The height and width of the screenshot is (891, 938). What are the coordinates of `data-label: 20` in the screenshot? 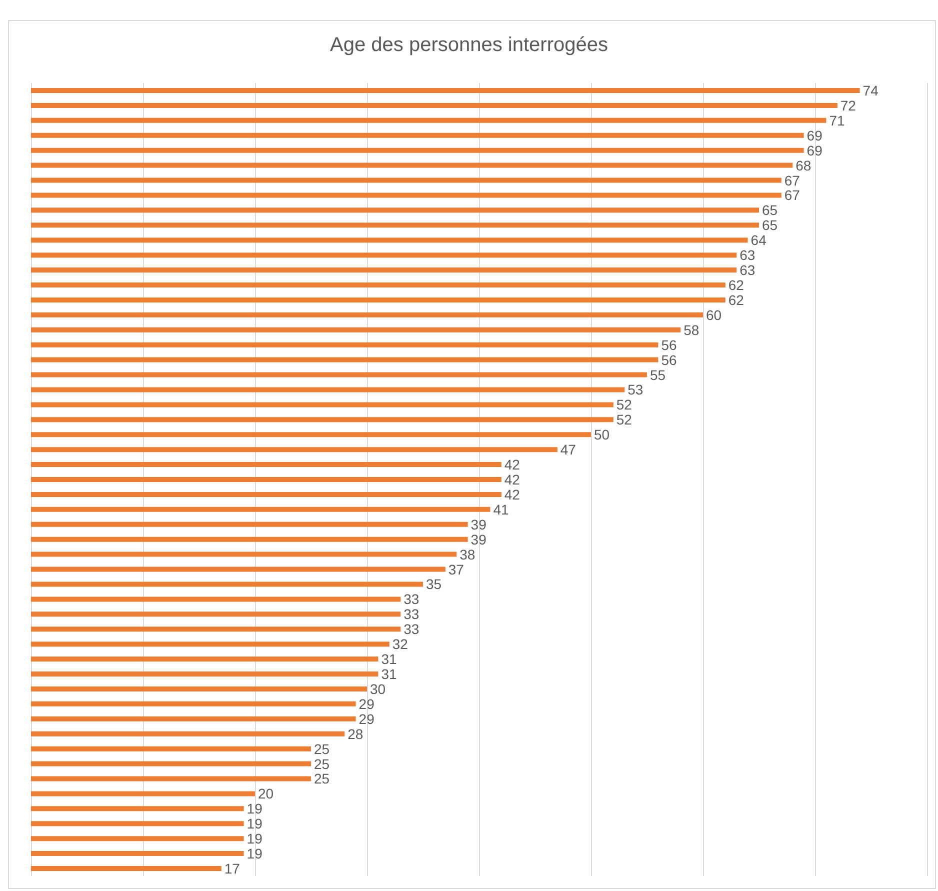 It's located at (266, 794).